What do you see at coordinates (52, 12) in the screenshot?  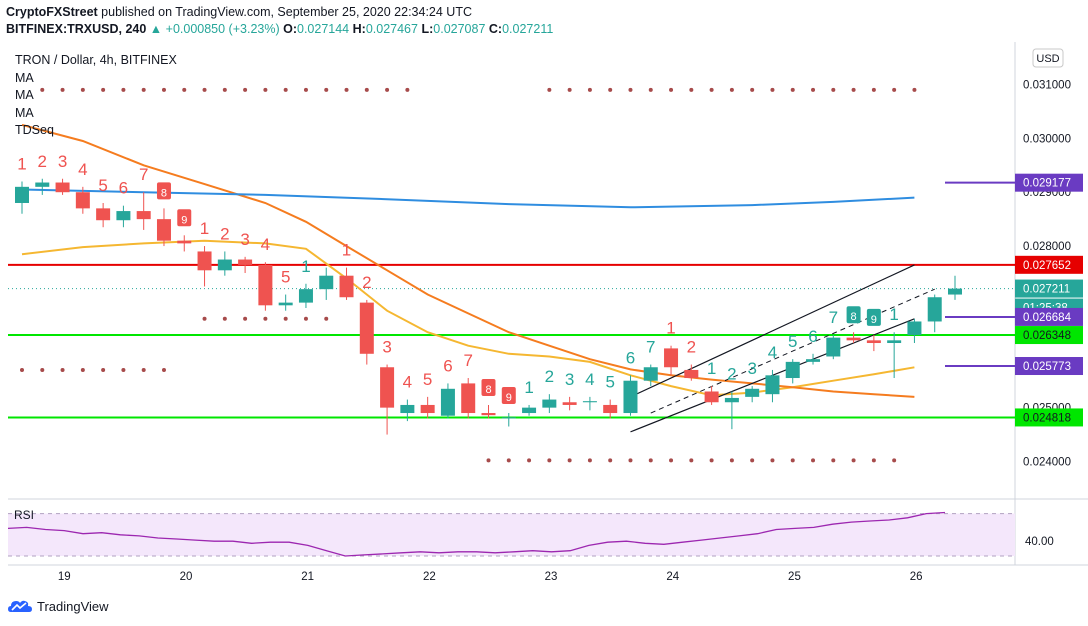 I see `publisher-name: CryptoFXStreet` at bounding box center [52, 12].